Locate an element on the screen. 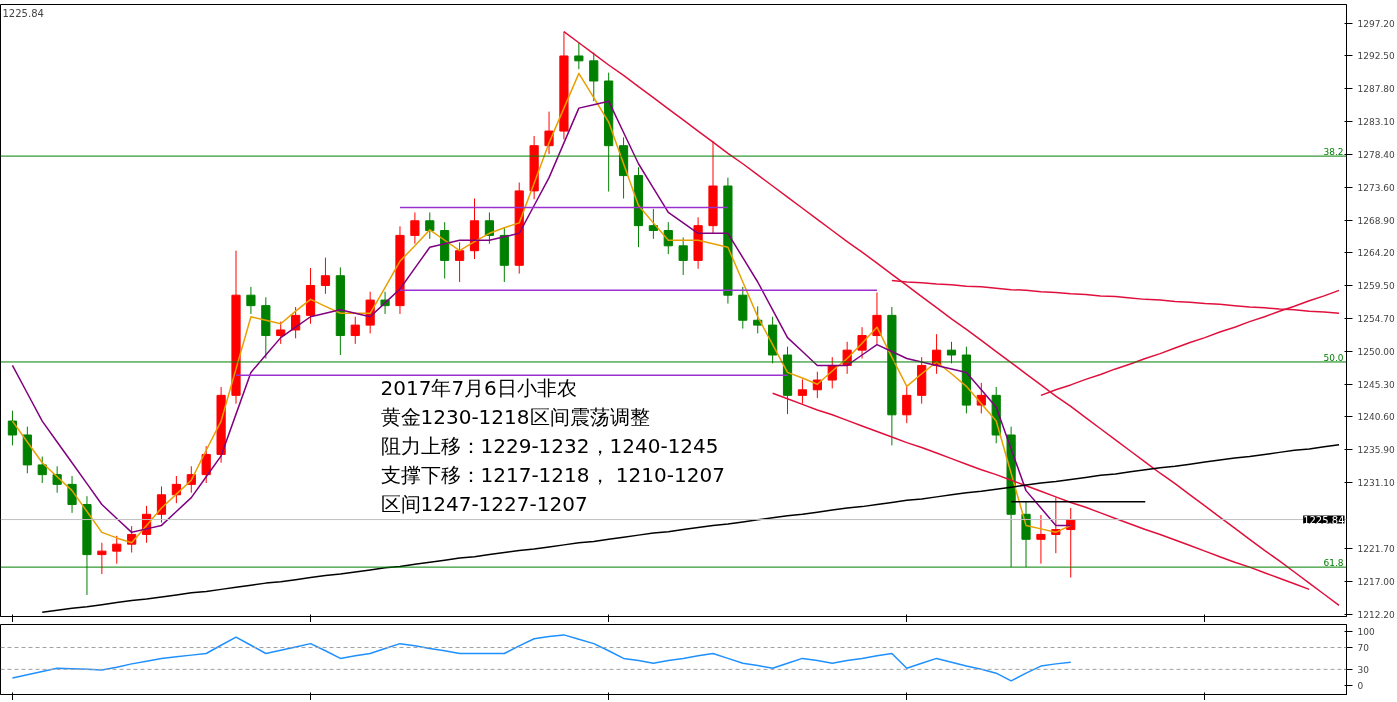  annotation: 黄金1230-1218区间震荡调整 is located at coordinates (515, 416).